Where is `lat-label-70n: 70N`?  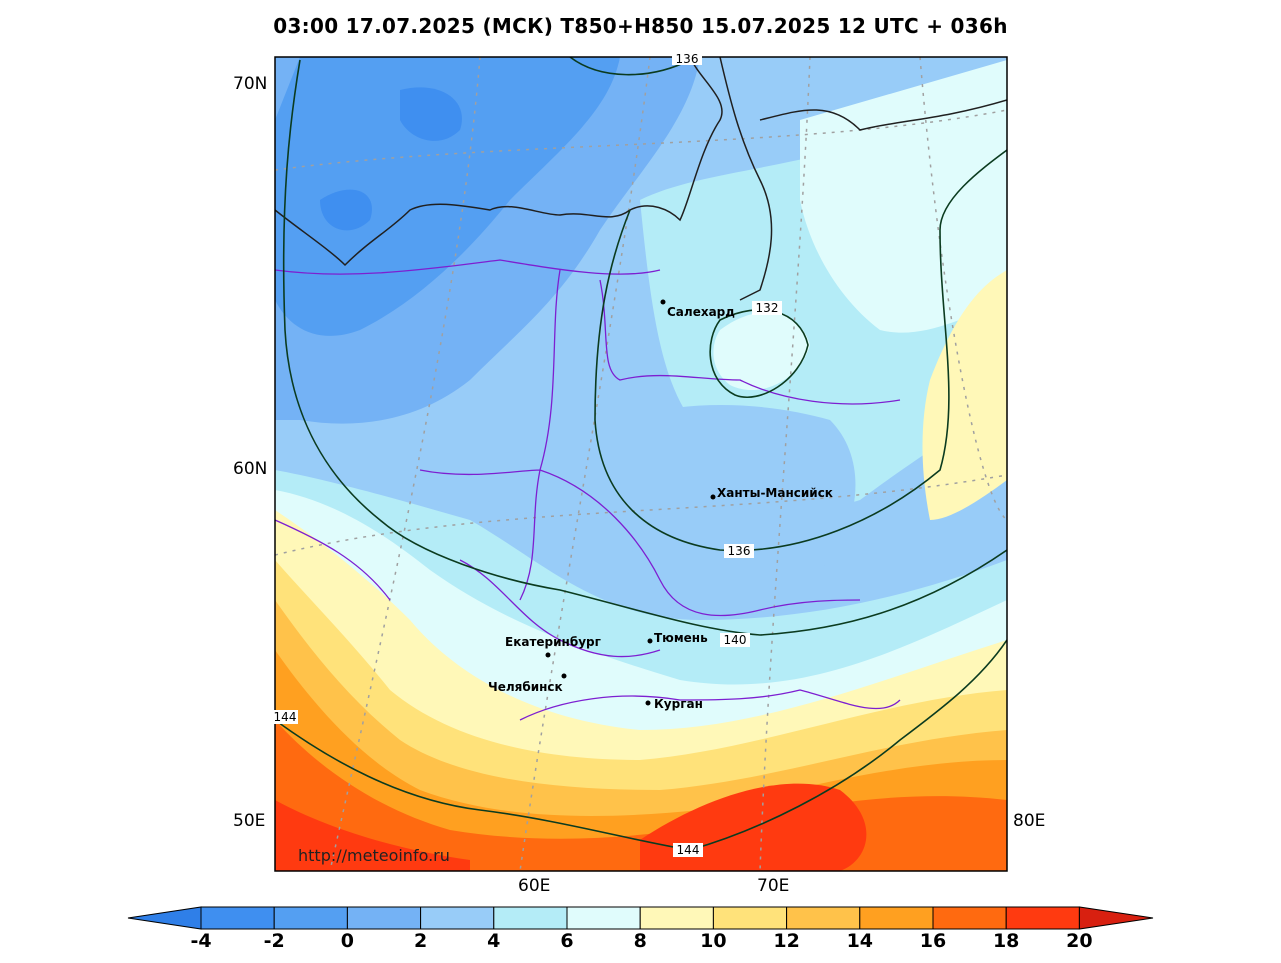 lat-label-70n: 70N is located at coordinates (250, 84).